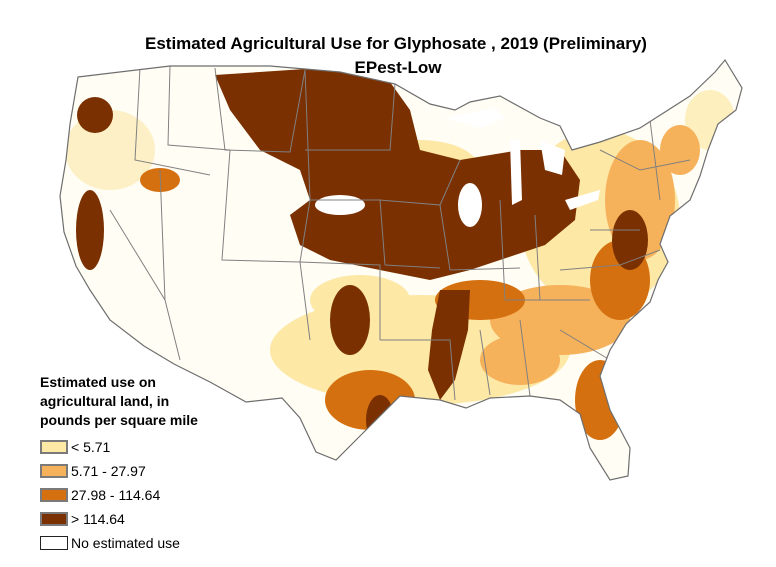 The width and height of the screenshot is (776, 567). I want to click on map-subtitle: EPest-Low, so click(398, 67).